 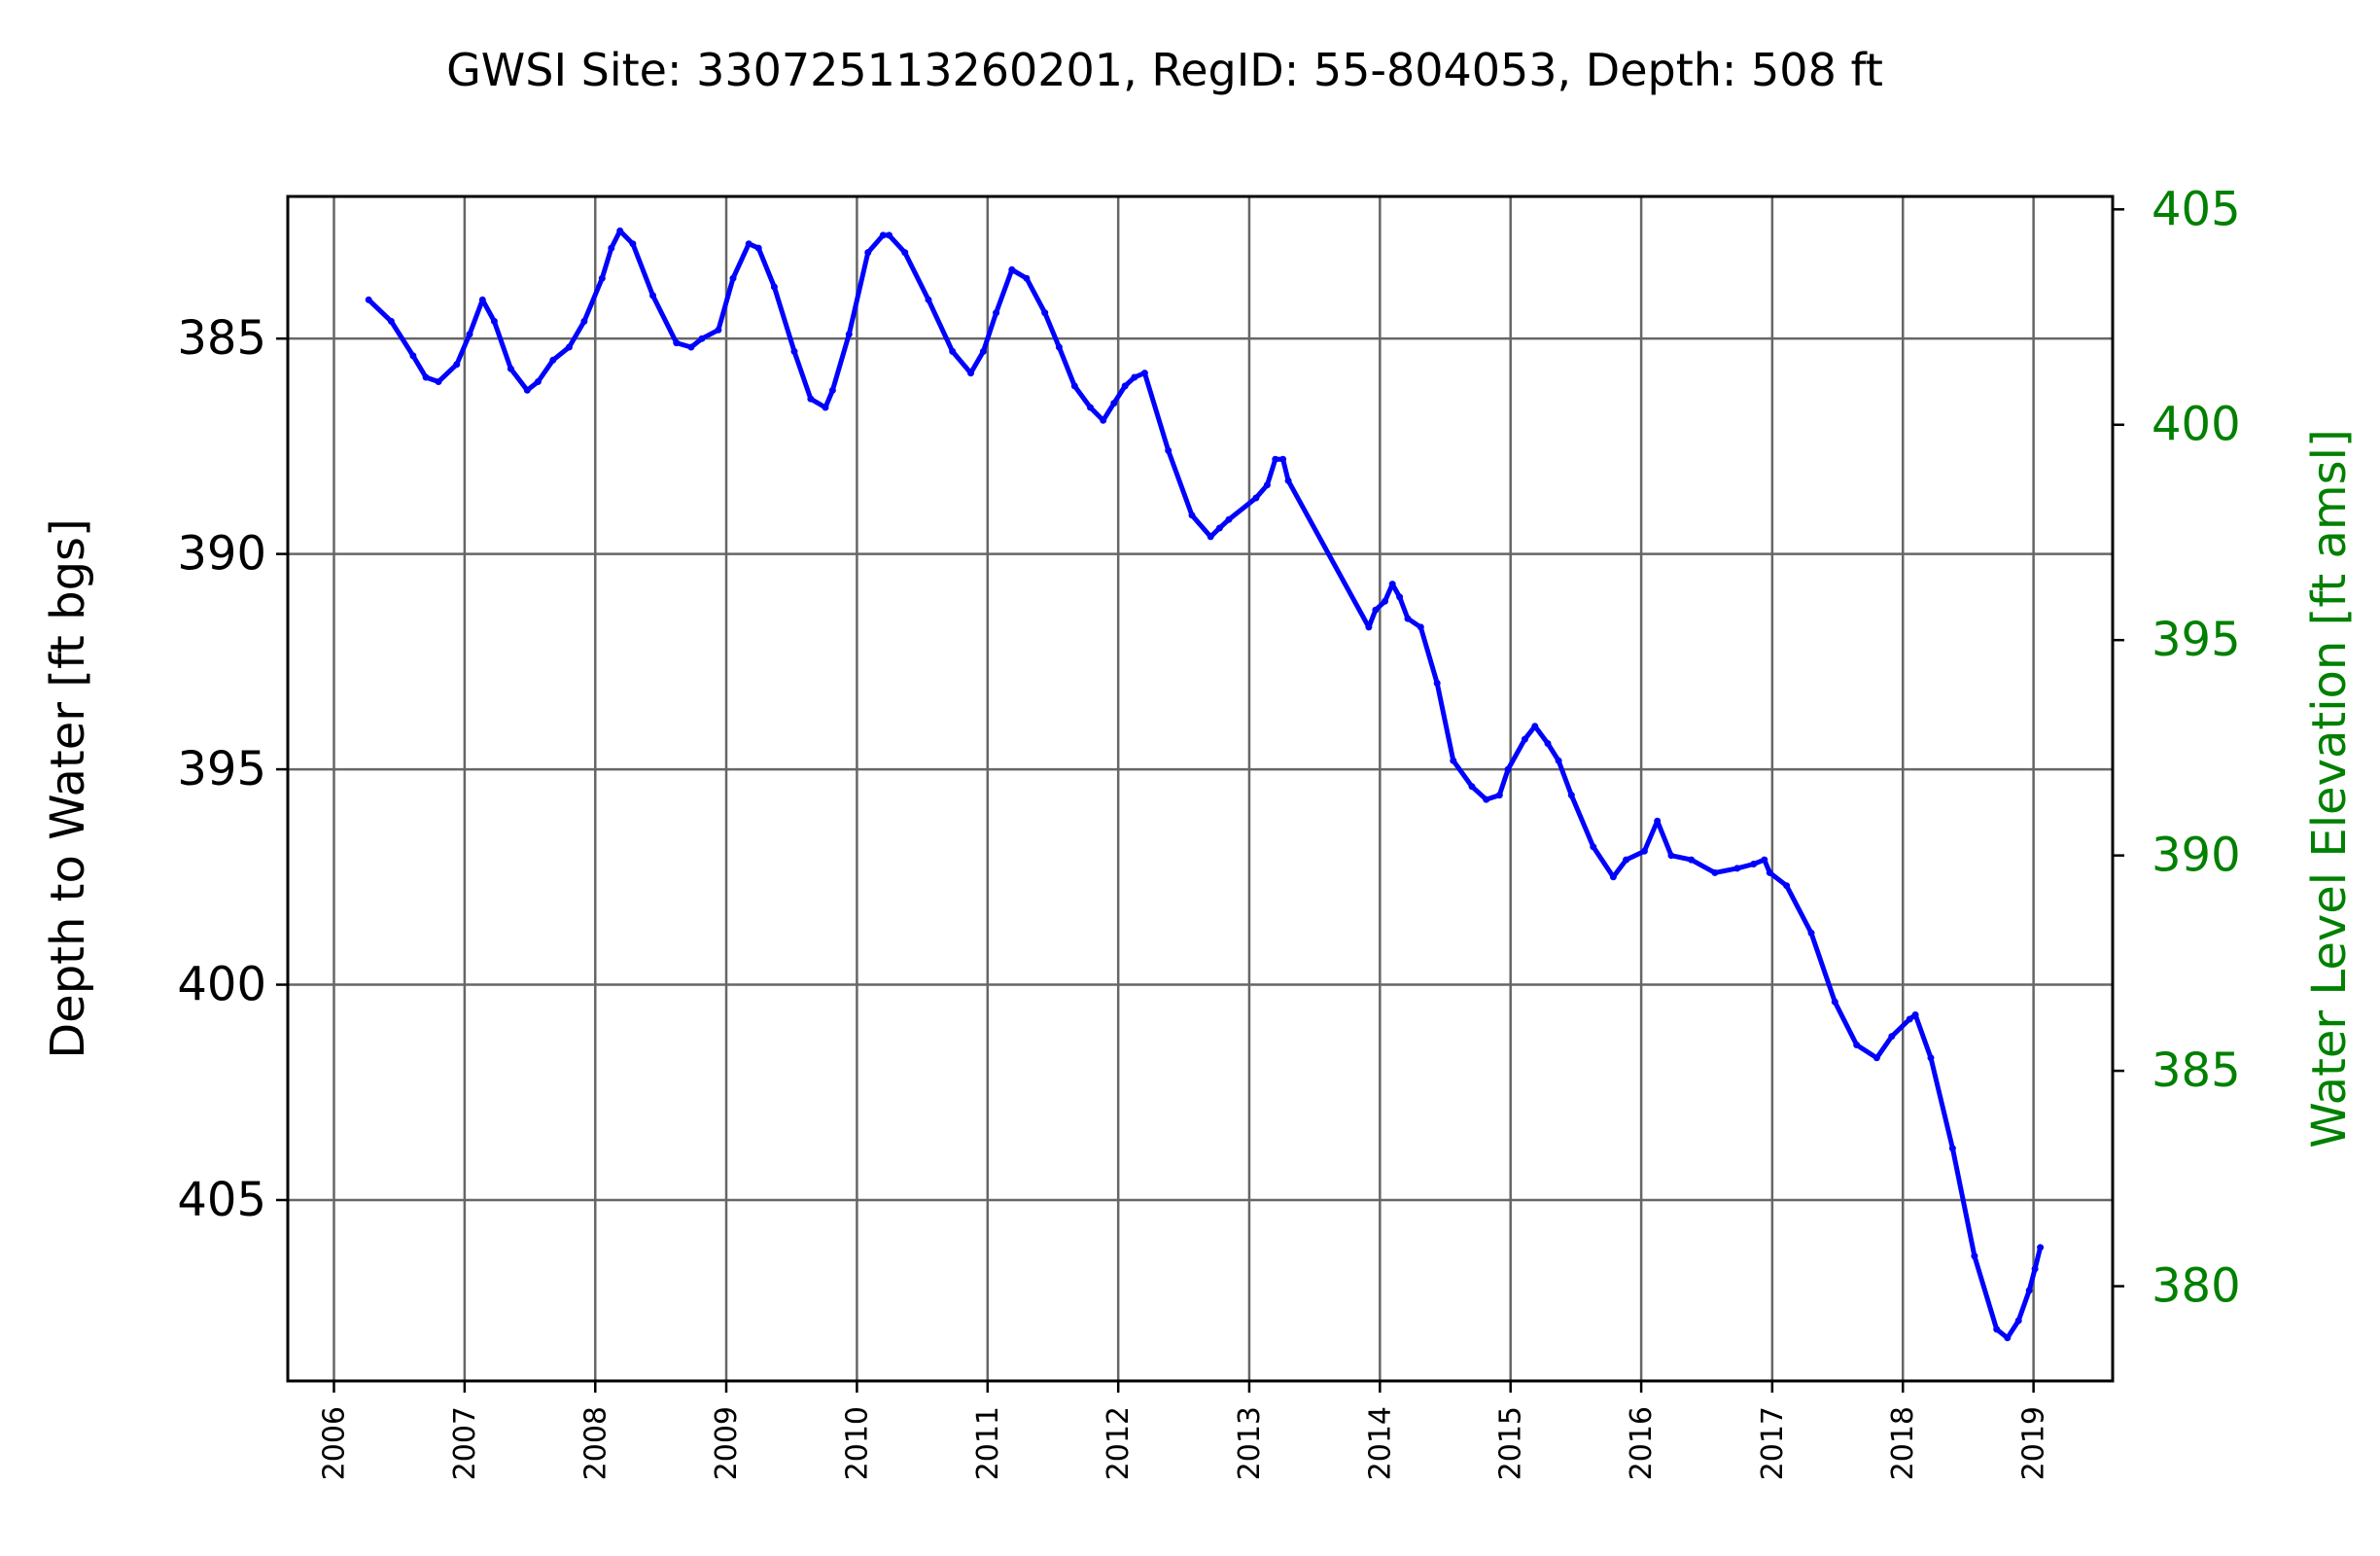 What do you see at coordinates (221, 769) in the screenshot?
I see `y-tick-label-395: 395` at bounding box center [221, 769].